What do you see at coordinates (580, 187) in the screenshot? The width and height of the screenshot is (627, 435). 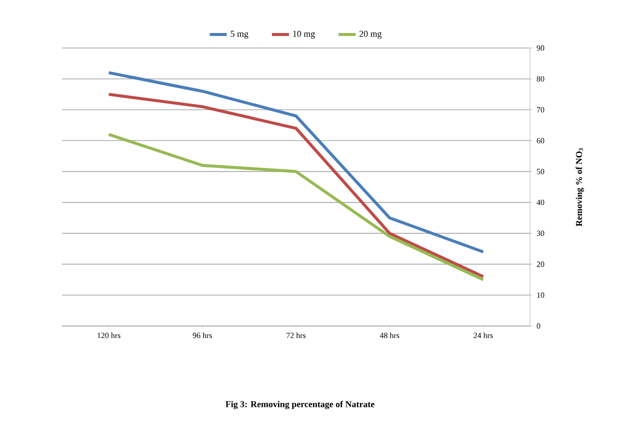 I see `y-axis-title: Removing % of NO$_{3}$` at bounding box center [580, 187].